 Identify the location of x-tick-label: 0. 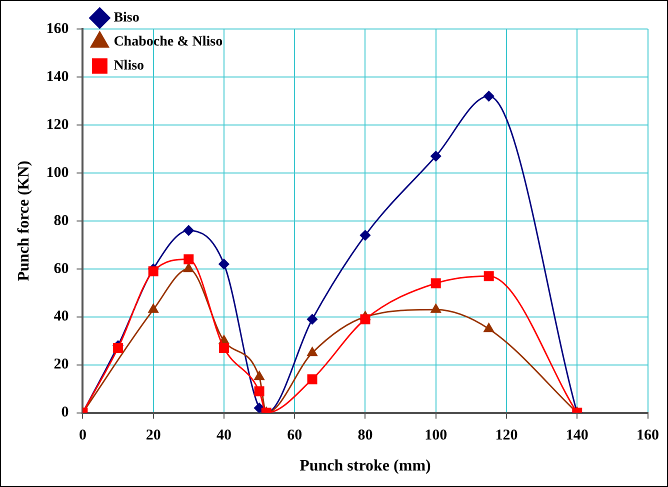
(82, 436).